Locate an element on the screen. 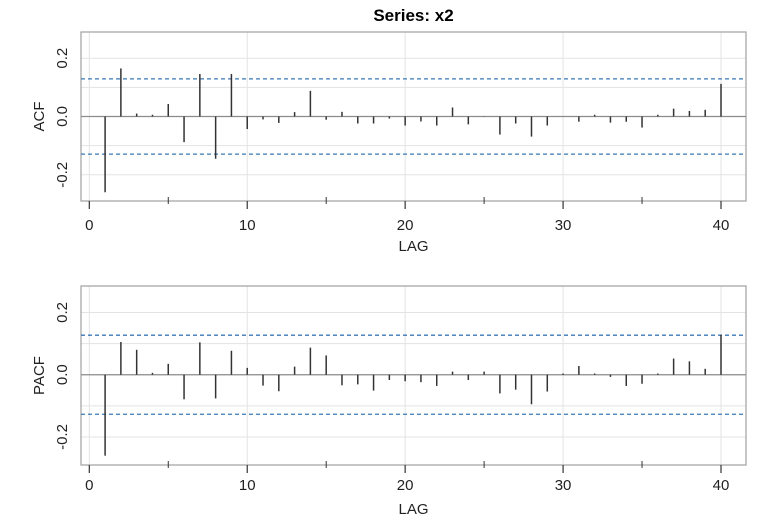 This screenshot has width=783, height=528. y-axis-label: PACF is located at coordinates (39, 375).